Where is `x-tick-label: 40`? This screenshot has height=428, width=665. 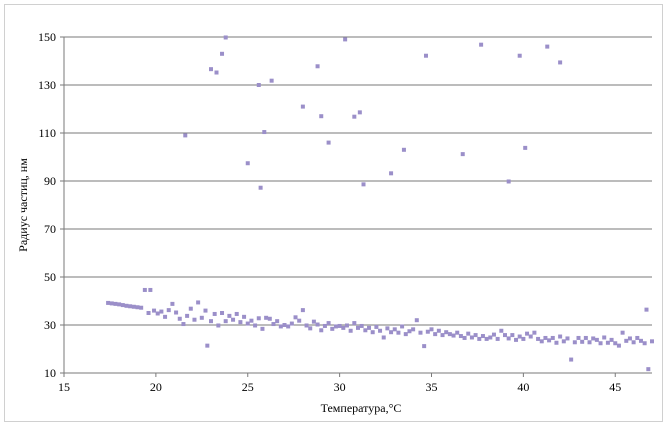 x-tick-label: 40 is located at coordinates (523, 387).